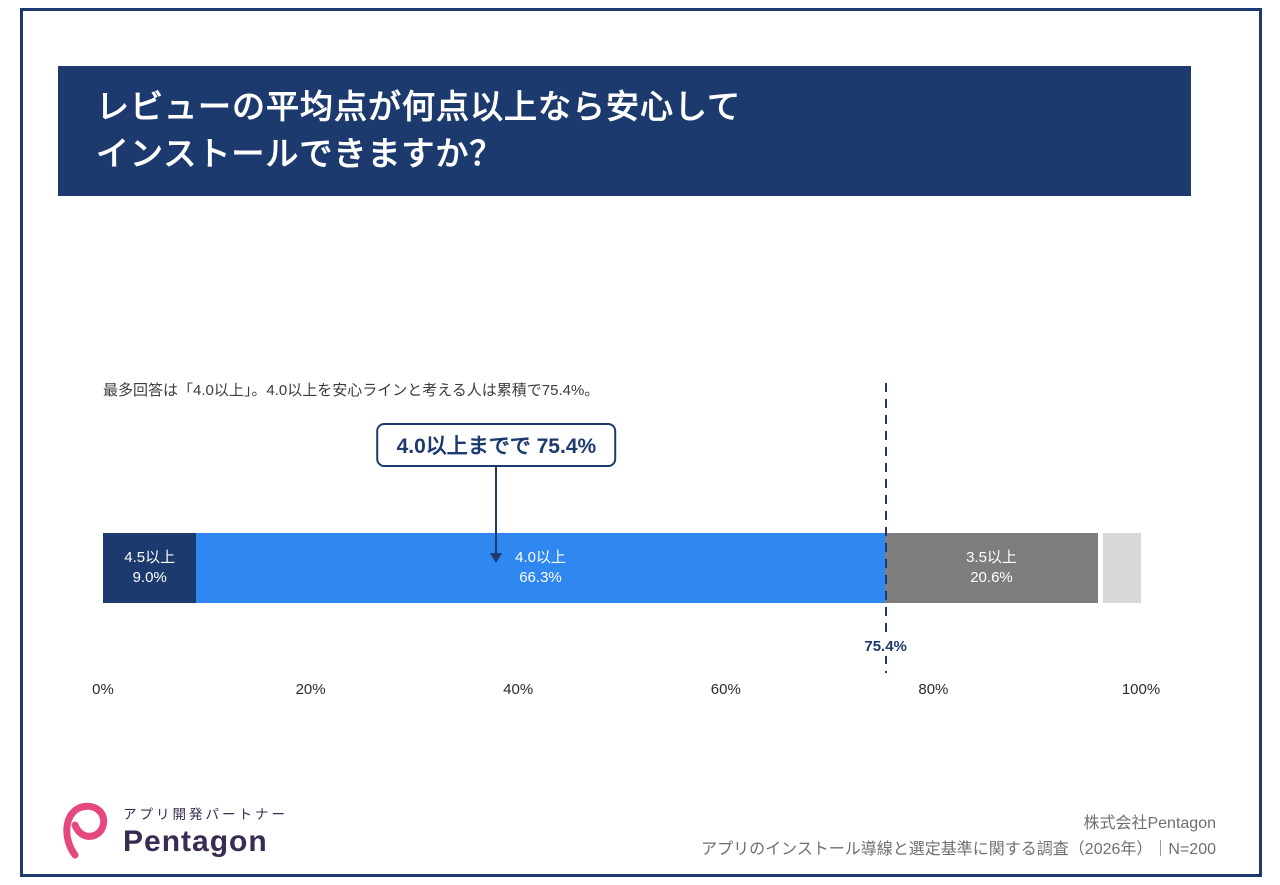 Image resolution: width=1280 pixels, height=885 pixels. Describe the element at coordinates (958, 849) in the screenshot. I see `footer-survey-source: アプリのインストール導線と選定基準に関する調査（2026年）｜N=200` at that location.